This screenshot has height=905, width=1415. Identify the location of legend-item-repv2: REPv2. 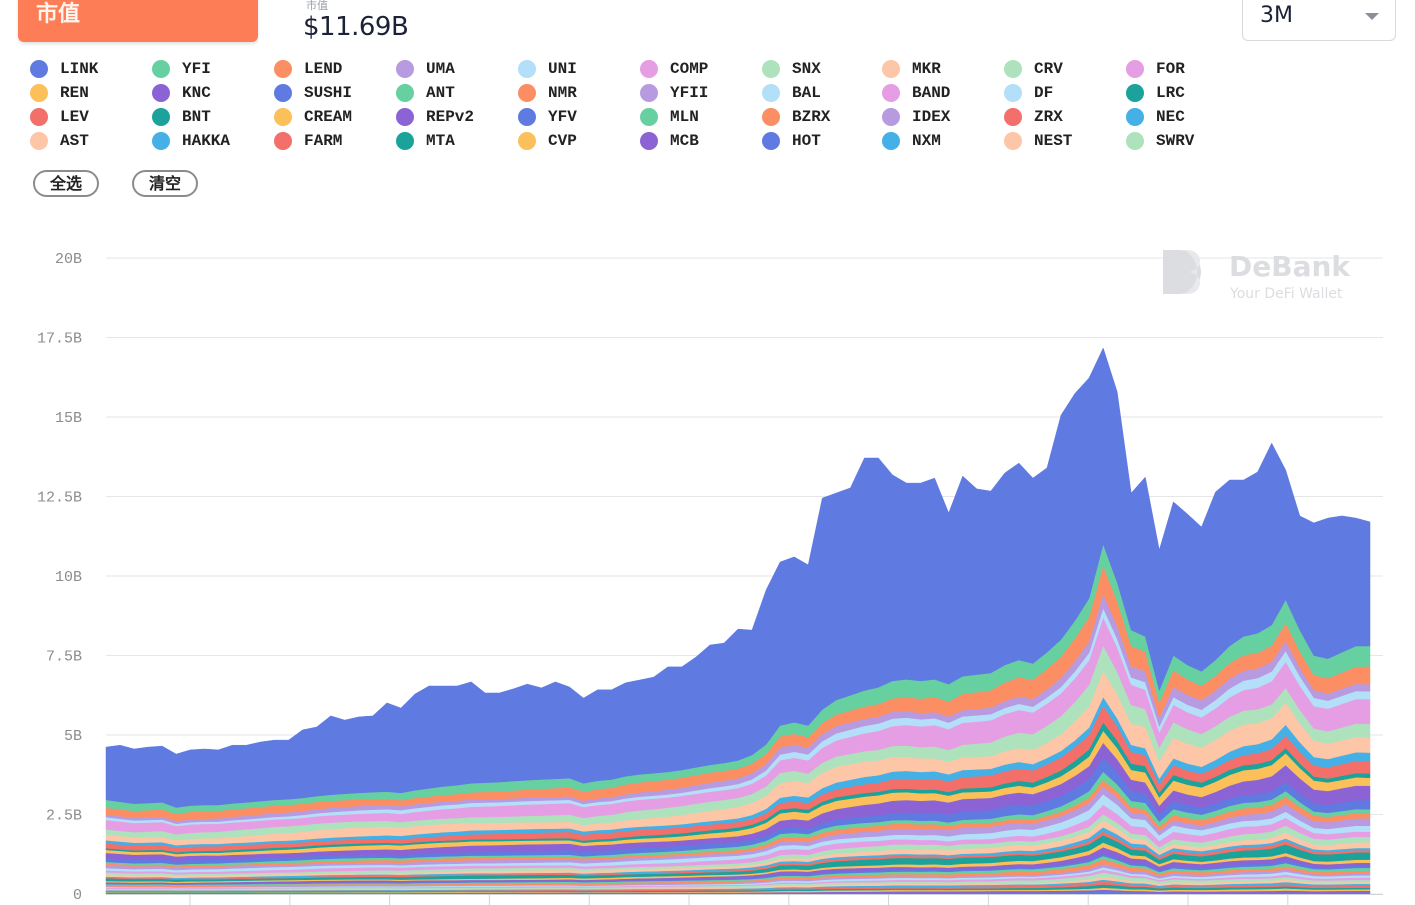
(435, 117).